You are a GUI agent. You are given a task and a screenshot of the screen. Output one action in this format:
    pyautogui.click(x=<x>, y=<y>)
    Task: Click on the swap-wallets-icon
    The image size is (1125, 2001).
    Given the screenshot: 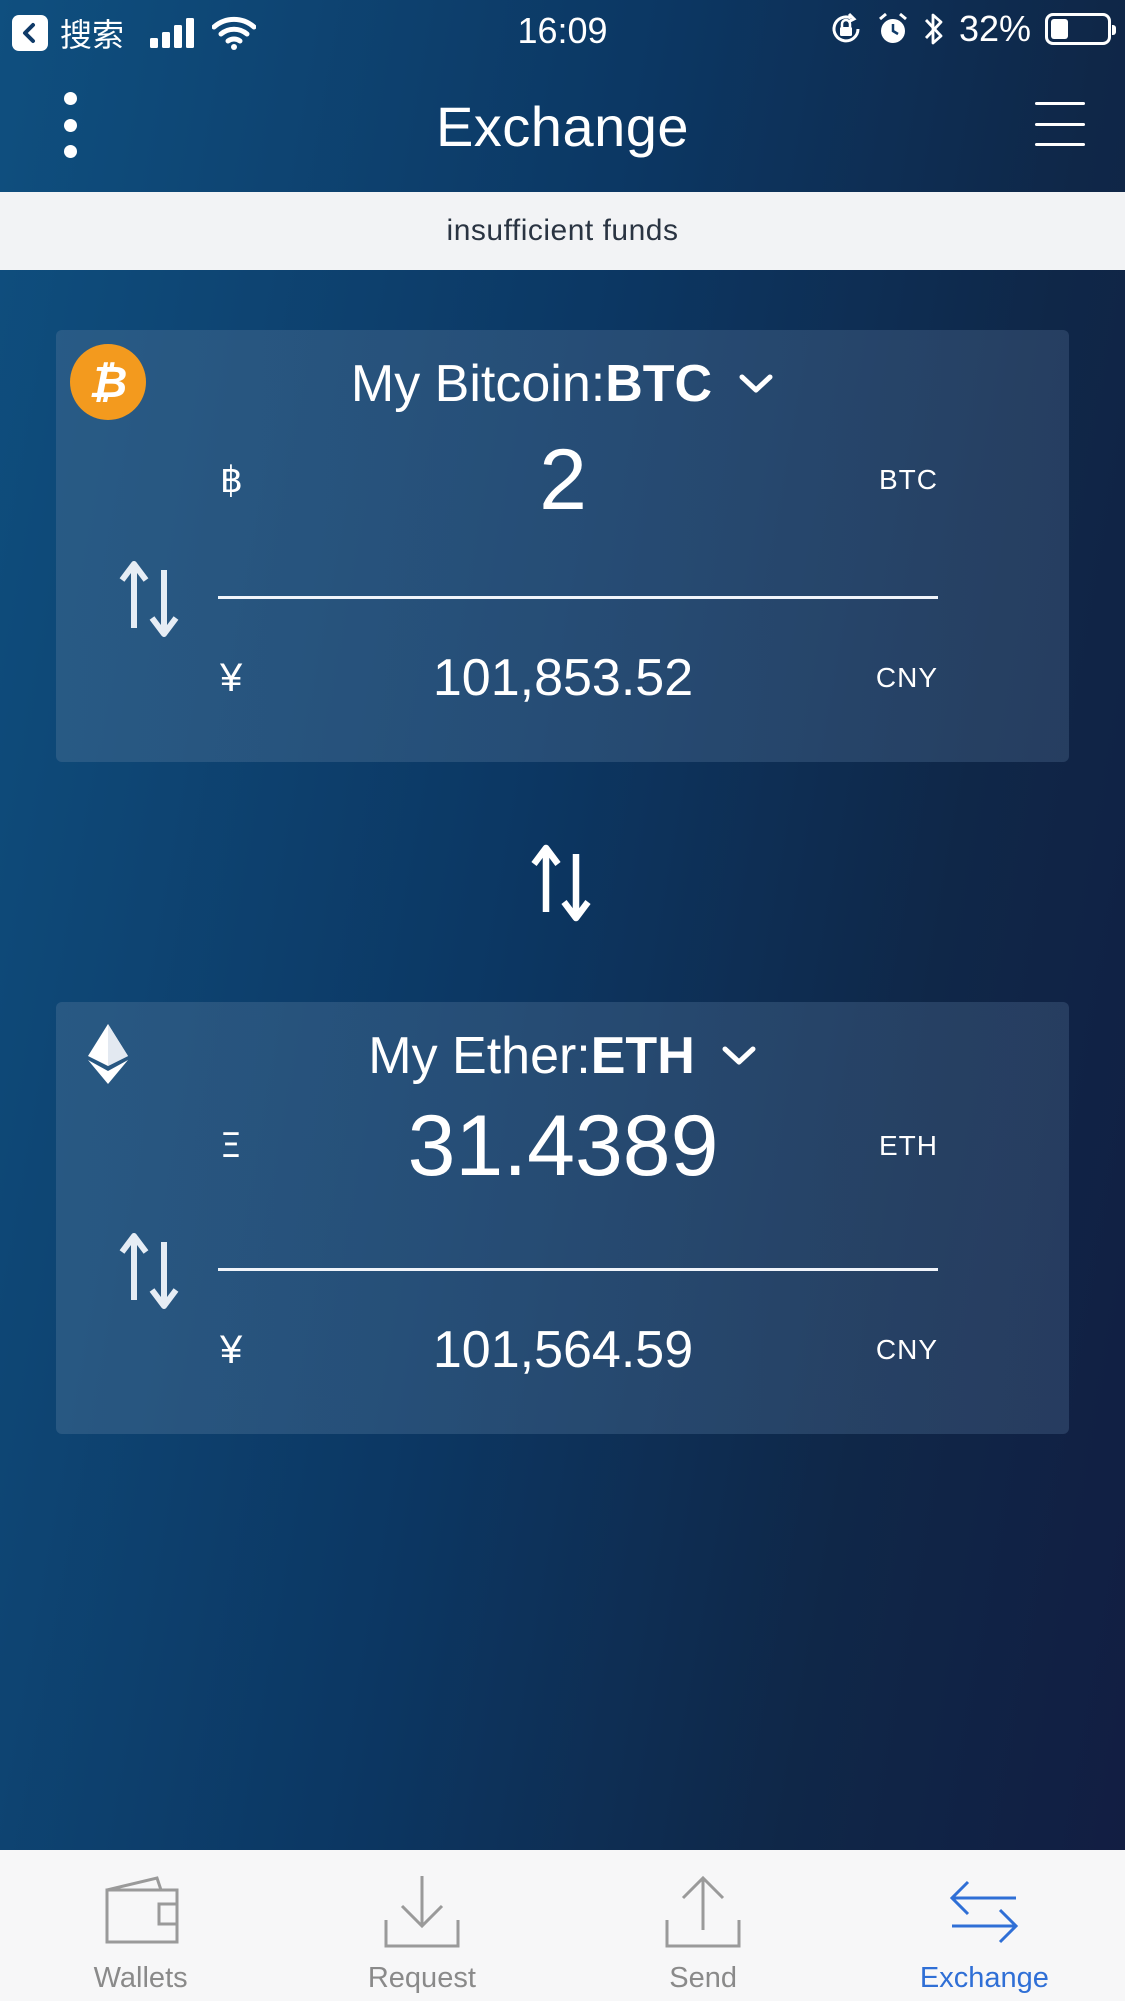 What is the action you would take?
    pyautogui.click(x=563, y=881)
    